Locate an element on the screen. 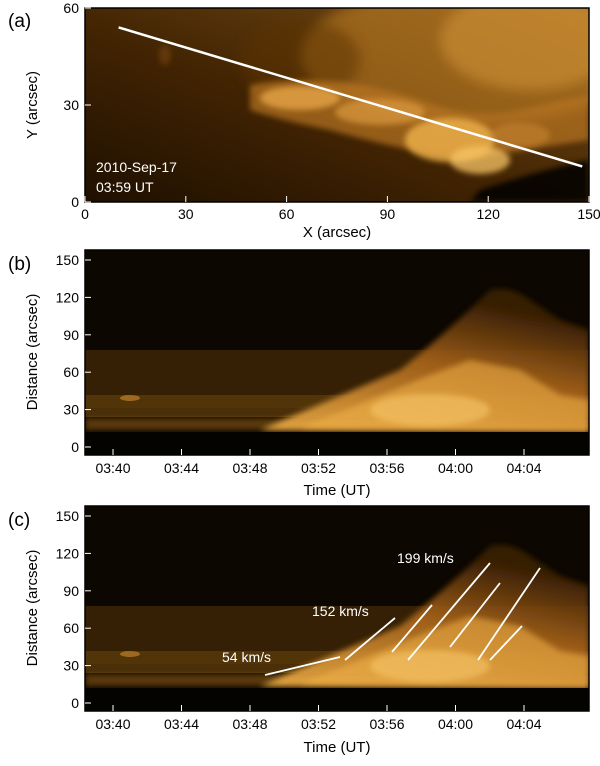  panel-c-xtick-label: 03:48 is located at coordinates (249, 724).